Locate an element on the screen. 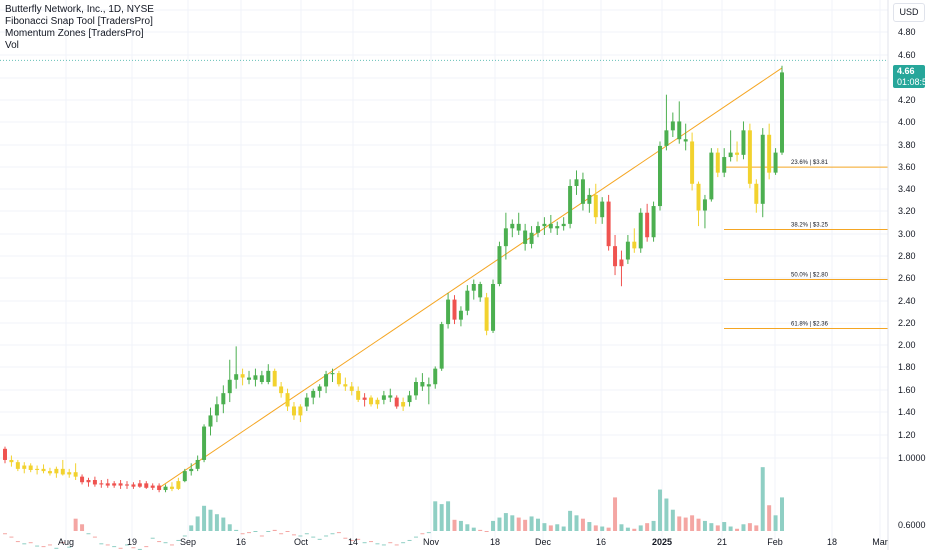 The width and height of the screenshot is (932, 550). time-tick-label: 16 is located at coordinates (601, 542).